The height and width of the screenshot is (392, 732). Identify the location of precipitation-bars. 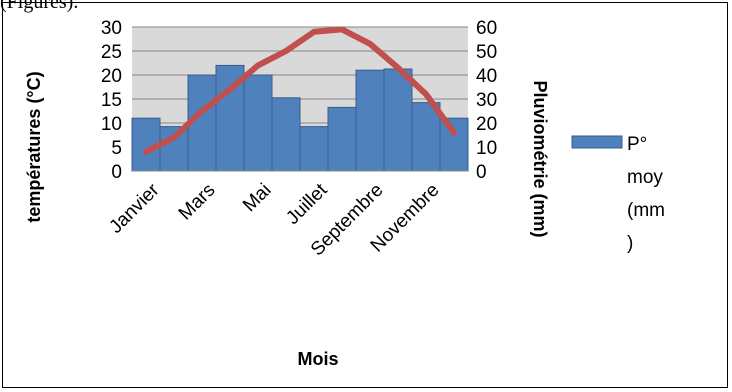
(300, 118).